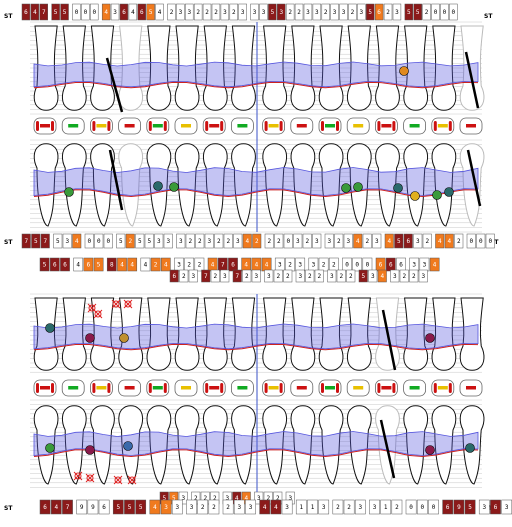 This screenshot has height=527, width=512. I want to click on furcation-marker-x, so click(128, 304).